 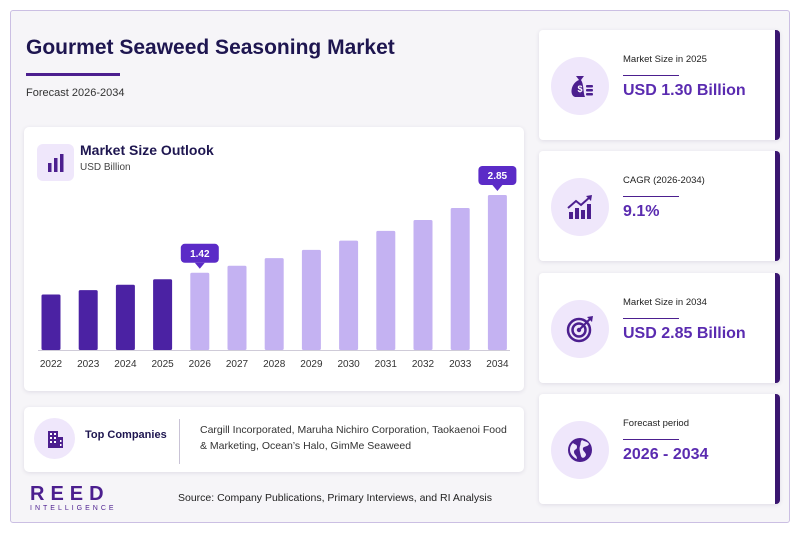 I want to click on stat-card-cagr: CAGR (2026-2034) 9.1%, so click(x=659, y=206).